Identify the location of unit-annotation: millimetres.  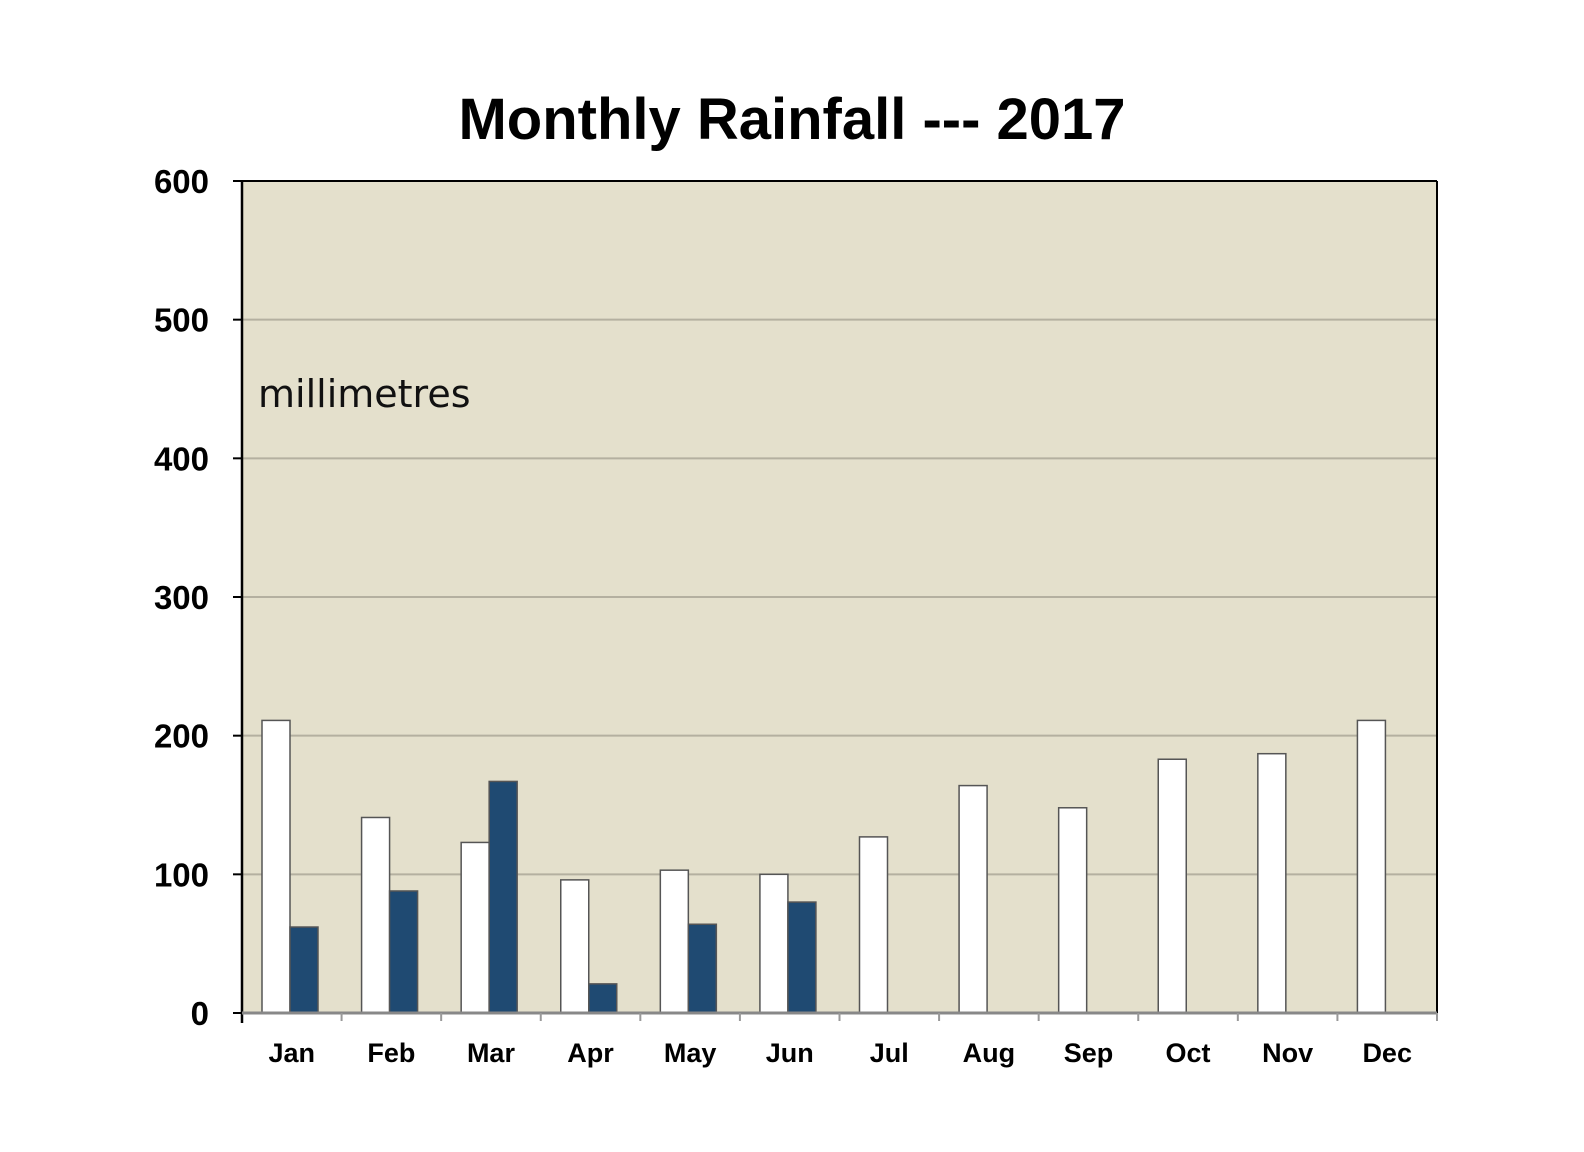
(364, 394).